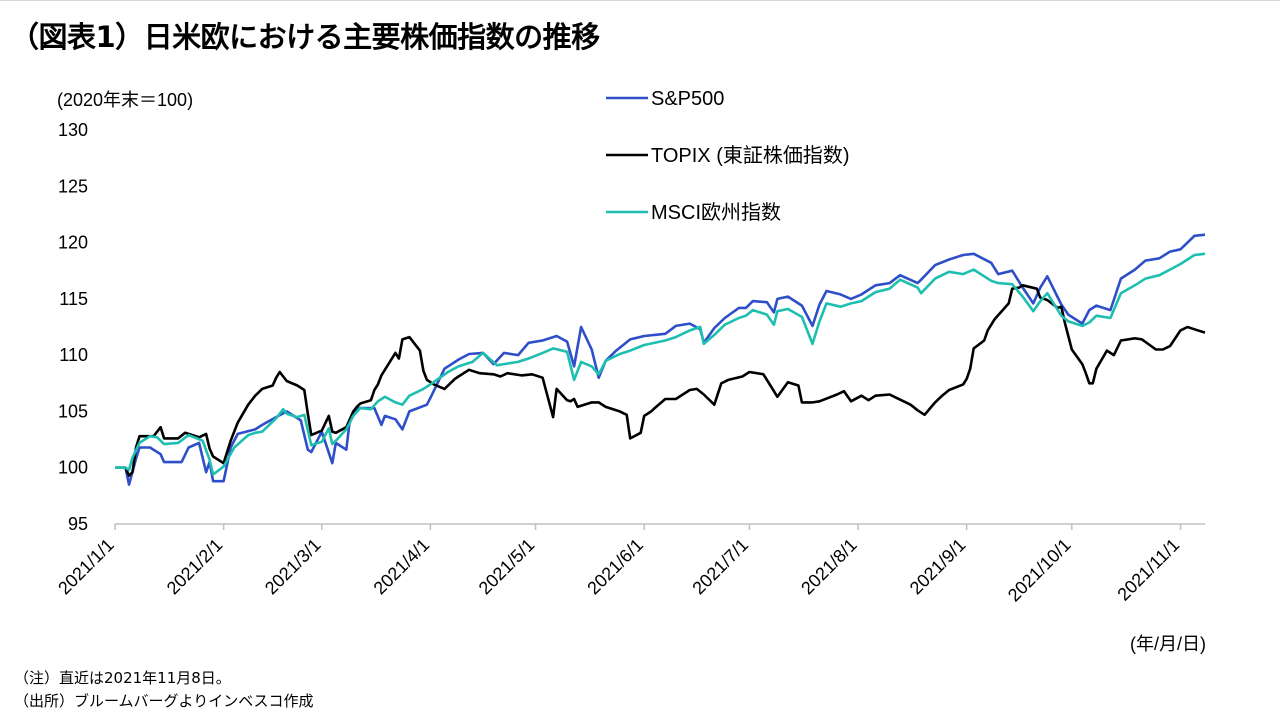 The image size is (1280, 720). I want to click on x-axis-label: (年/月/日), so click(1168, 644).